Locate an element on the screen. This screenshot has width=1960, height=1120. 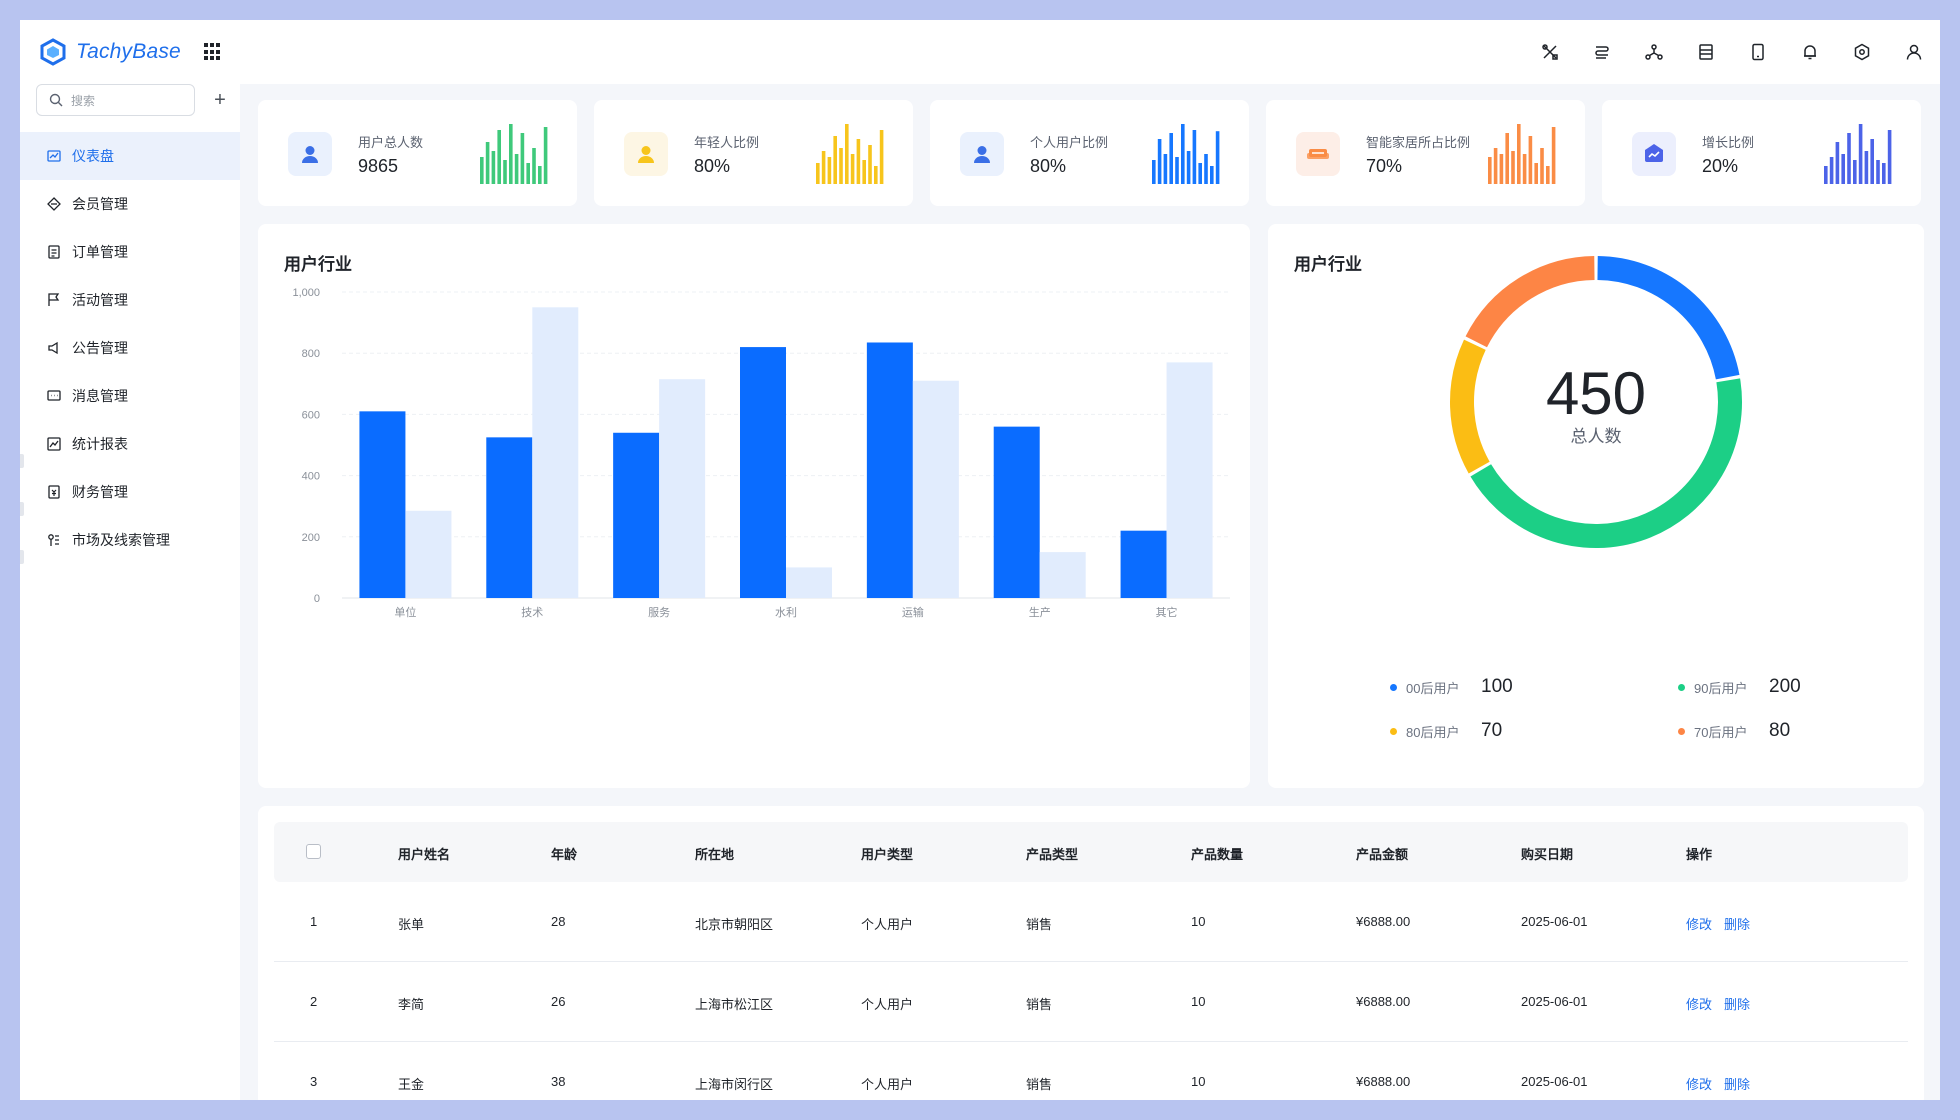
table-icon is located at coordinates (1706, 52).